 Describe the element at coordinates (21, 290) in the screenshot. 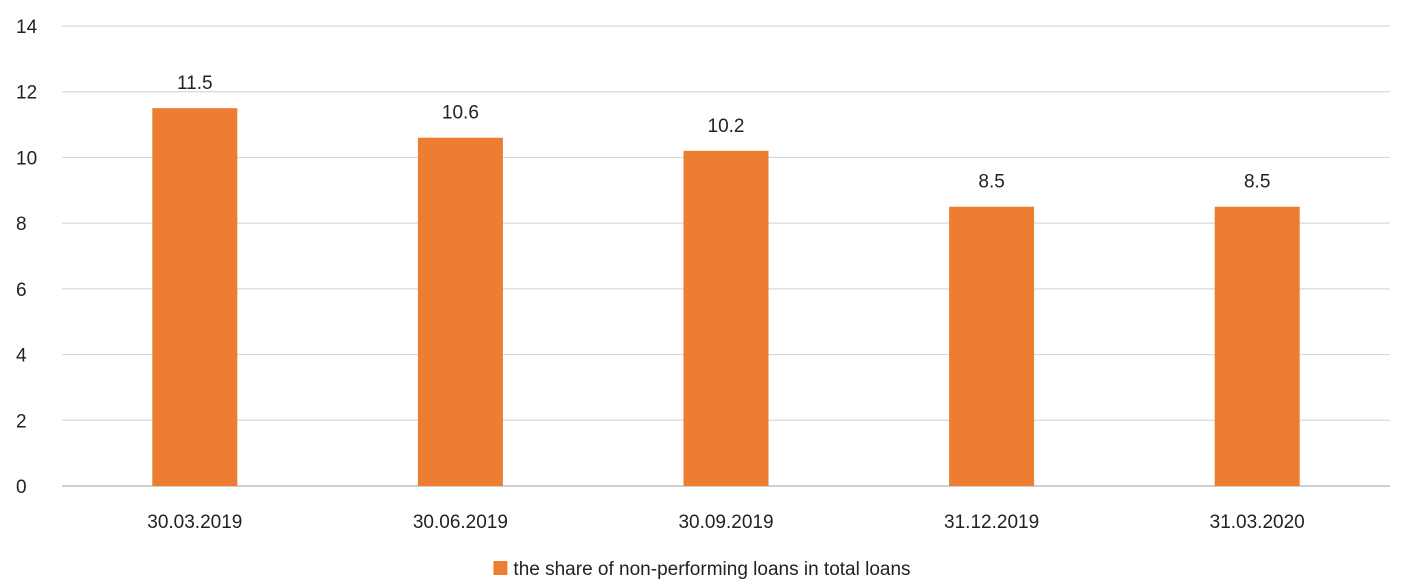

I see `y-tick-label: 6` at that location.